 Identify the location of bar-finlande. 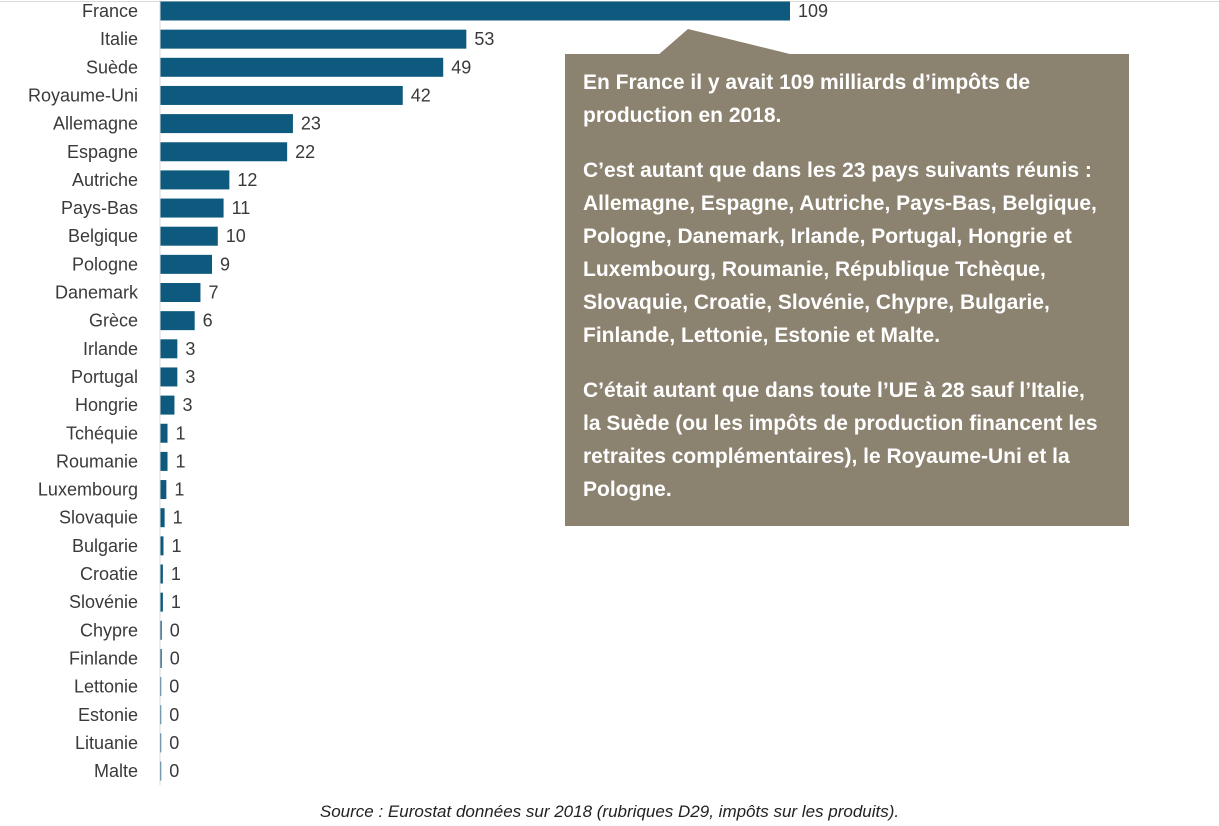
(161, 658).